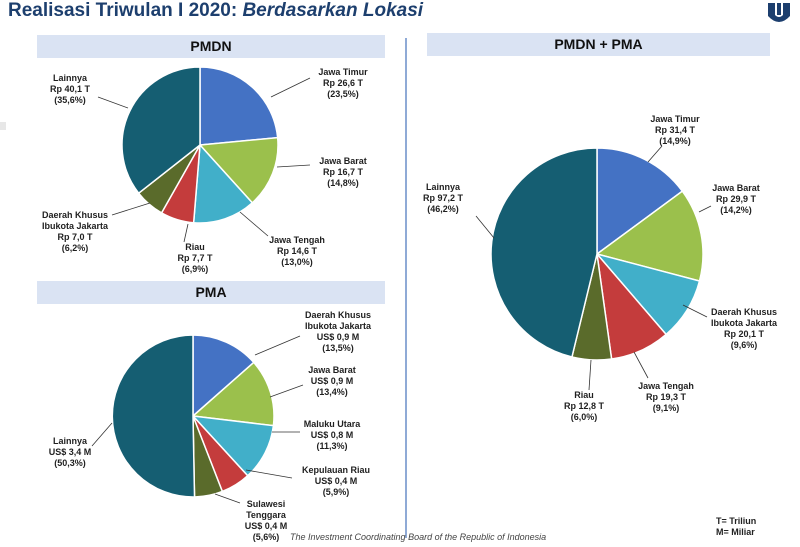 The height and width of the screenshot is (547, 800). What do you see at coordinates (223, 183) in the screenshot?
I see `pmdn-slice-jawa-tengah` at bounding box center [223, 183].